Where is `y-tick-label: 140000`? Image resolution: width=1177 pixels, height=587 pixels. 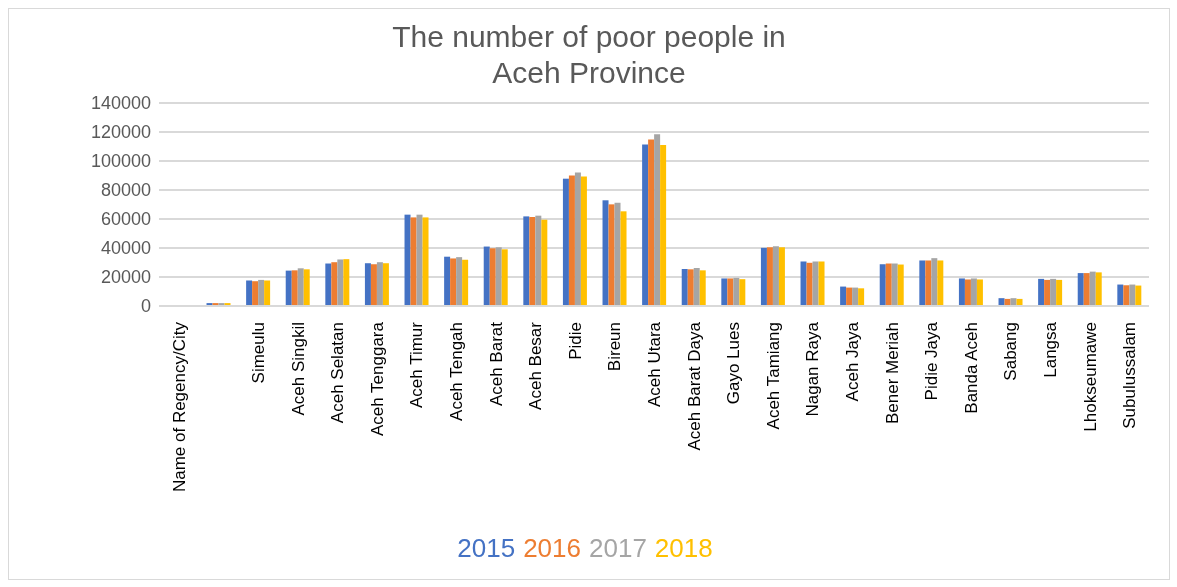 y-tick-label: 140000 is located at coordinates (120, 103).